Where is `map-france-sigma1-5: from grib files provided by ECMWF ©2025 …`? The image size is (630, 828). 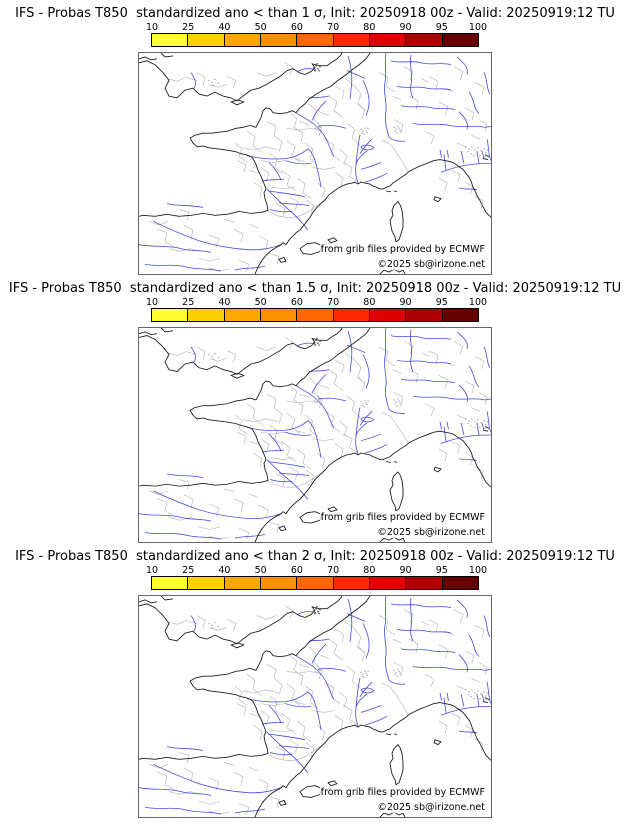
map-france-sigma1-5: from grib files provided by ECMWF ©2025 … is located at coordinates (315, 435).